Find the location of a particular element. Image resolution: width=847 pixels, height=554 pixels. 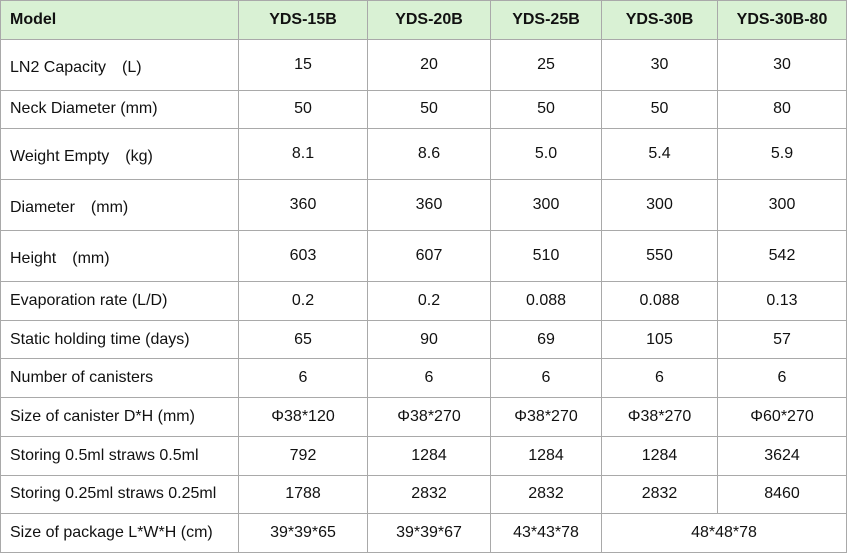

row-label: Evaporation rate (L/D) is located at coordinates (119, 301).